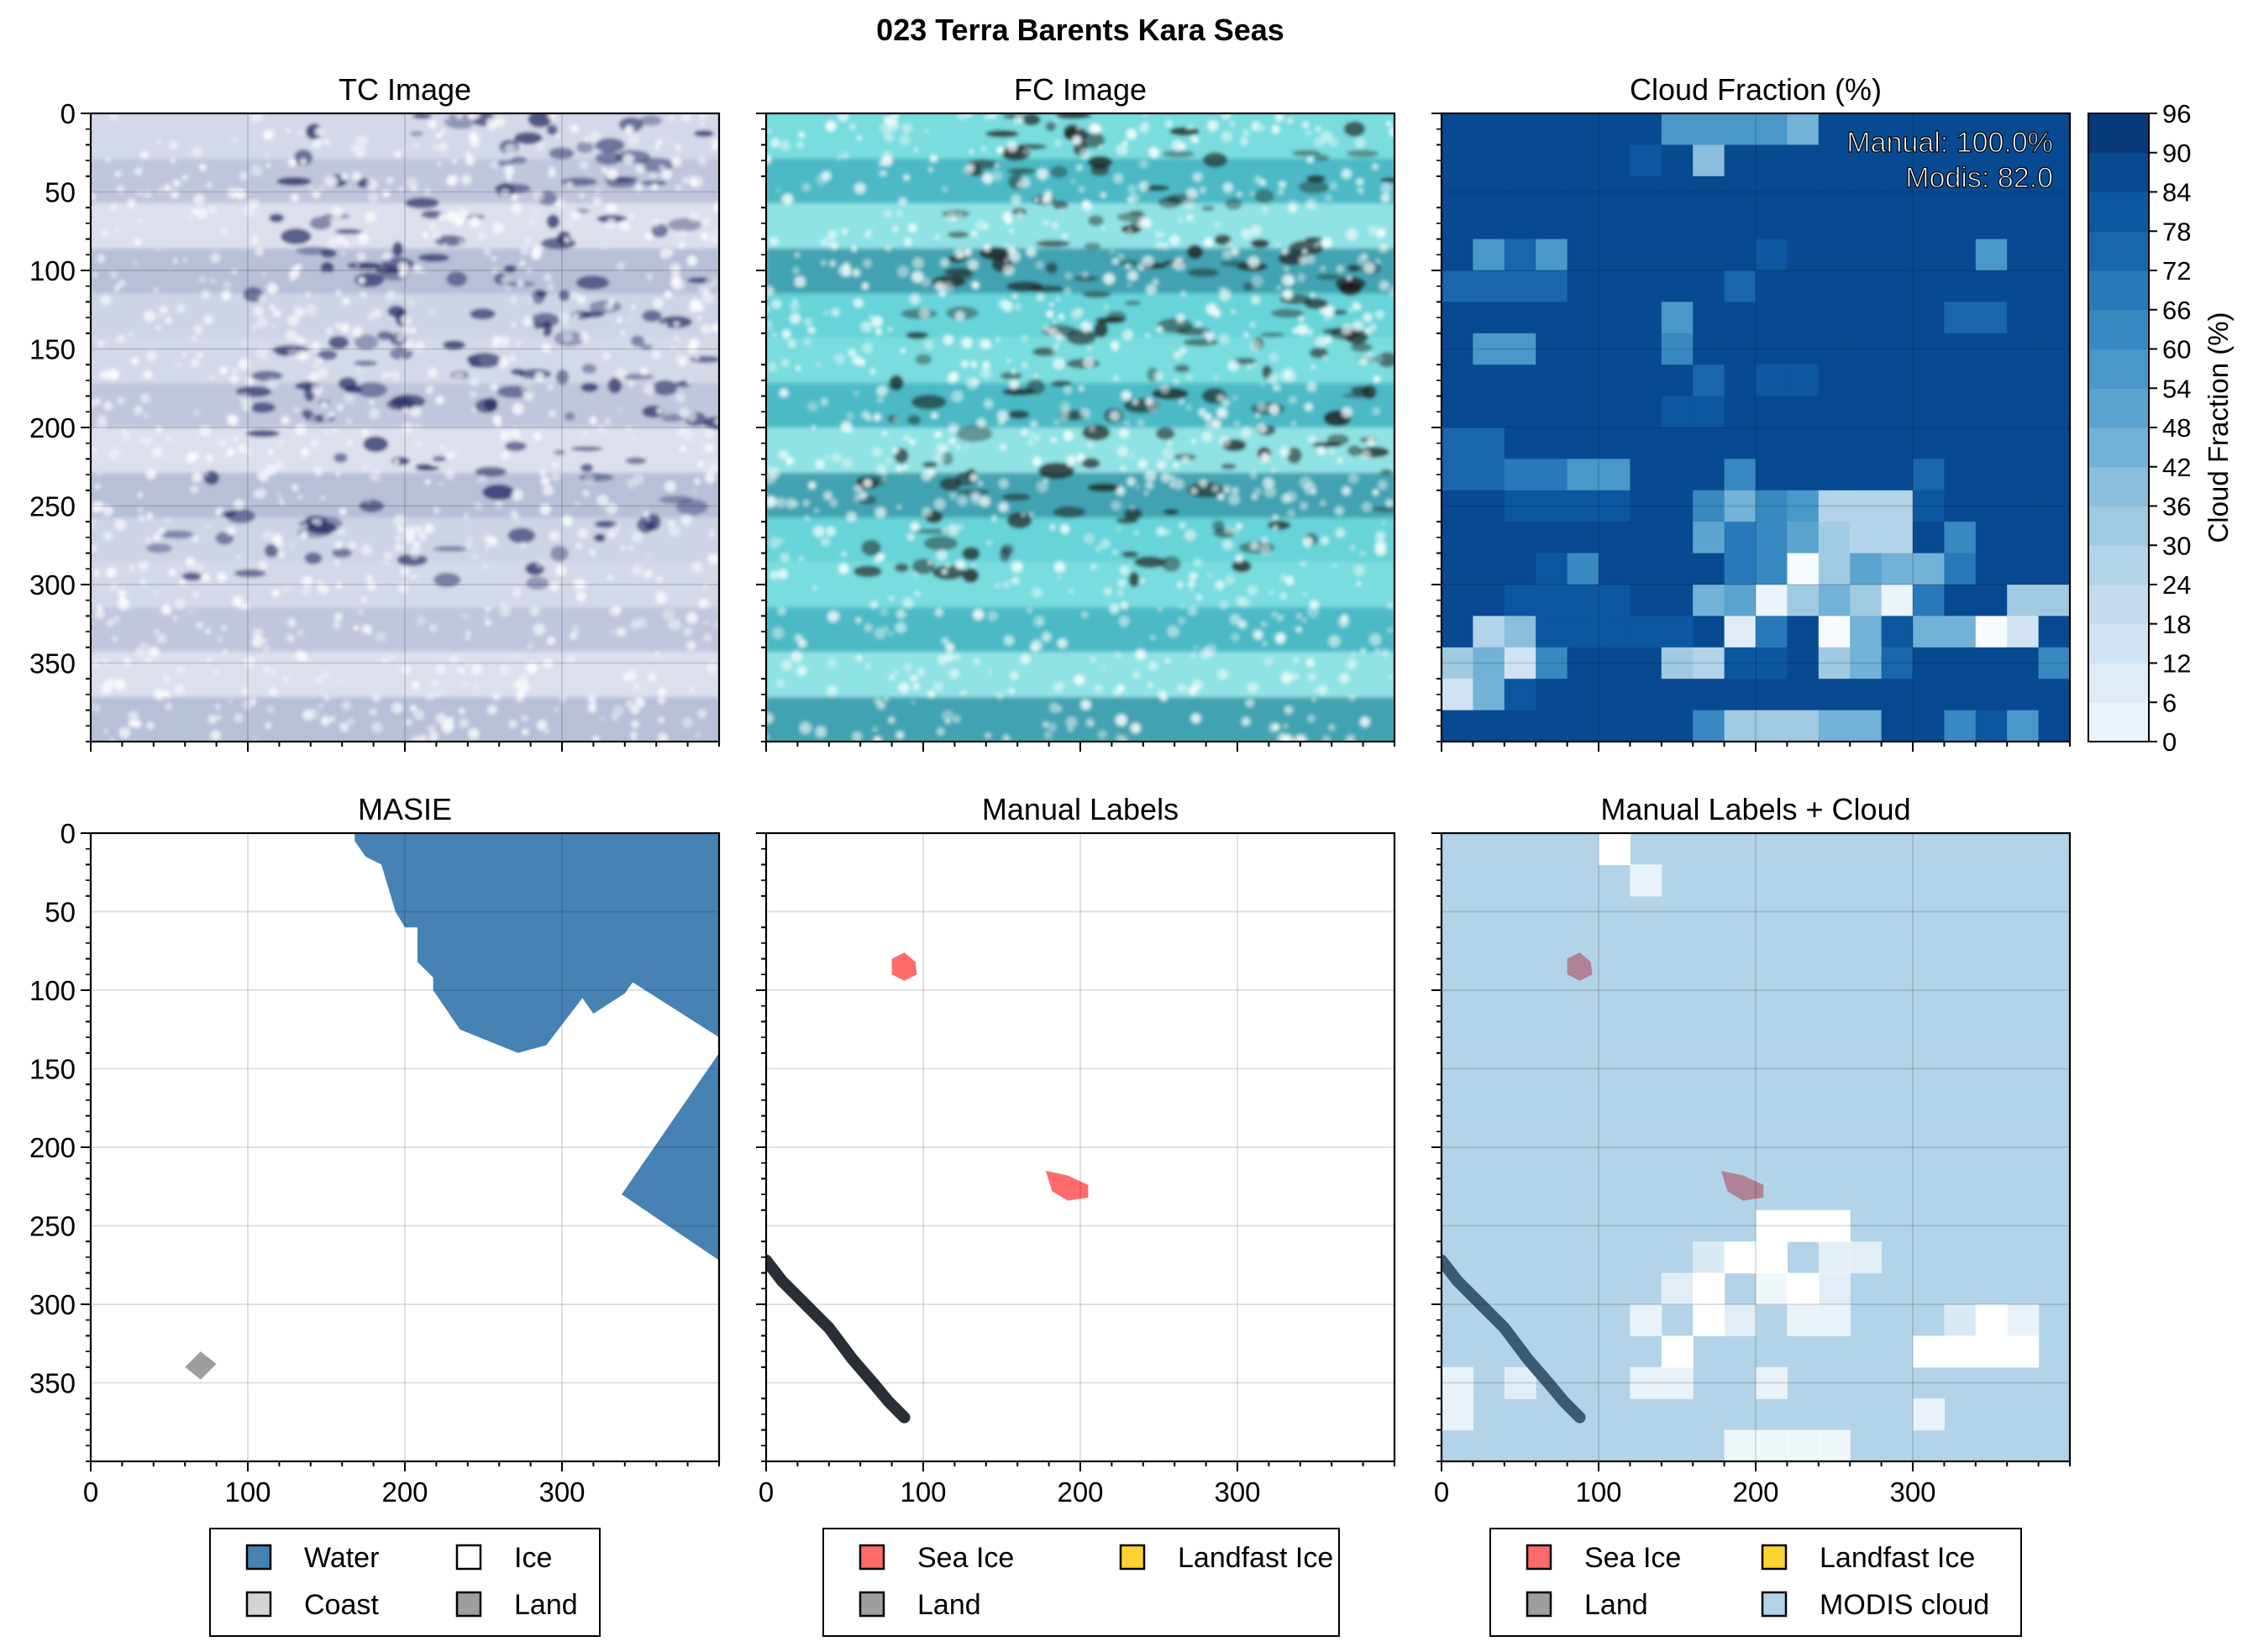 The width and height of the screenshot is (2253, 1652). I want to click on legend-frame, so click(1081, 1582).